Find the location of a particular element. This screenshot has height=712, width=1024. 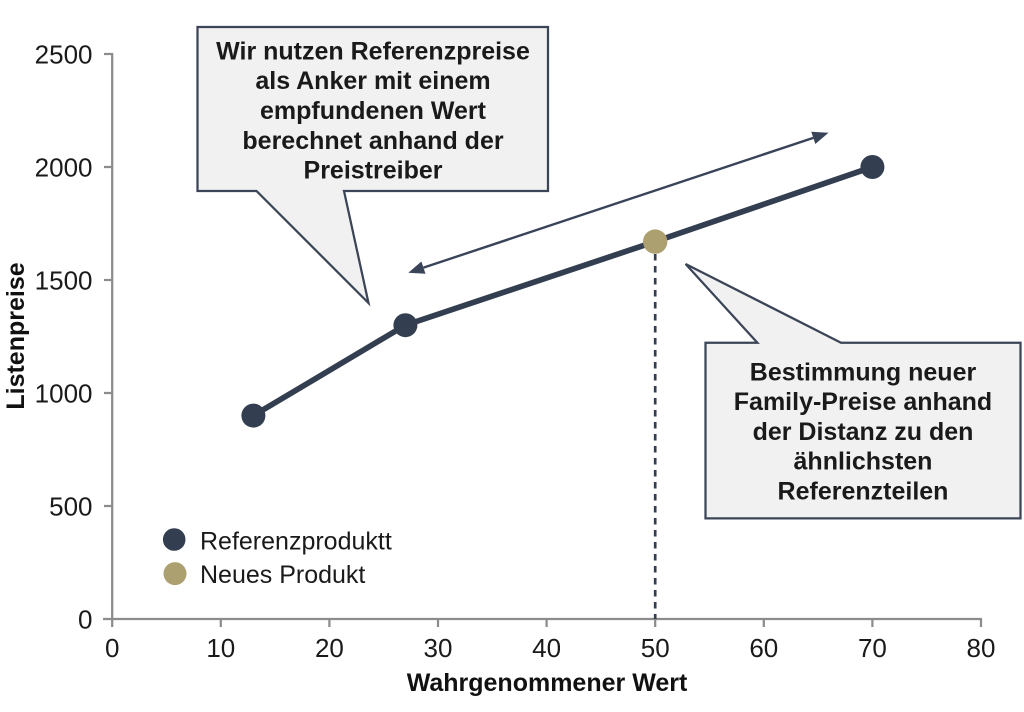

svg-text: Referenzproduktt is located at coordinates (296, 542).